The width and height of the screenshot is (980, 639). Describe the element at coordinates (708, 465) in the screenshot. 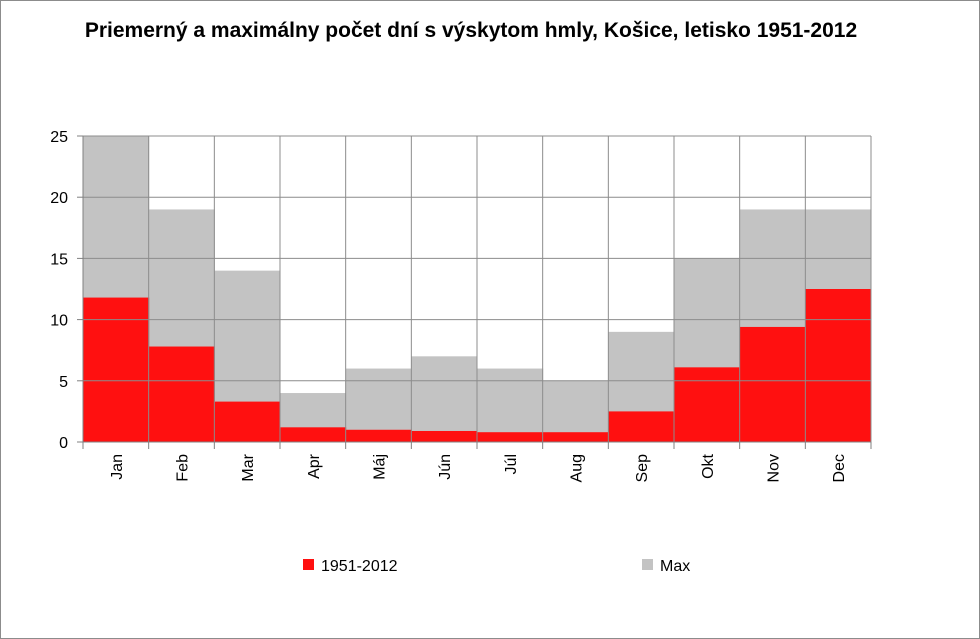

I see `x-tick-label-9: Okt` at that location.